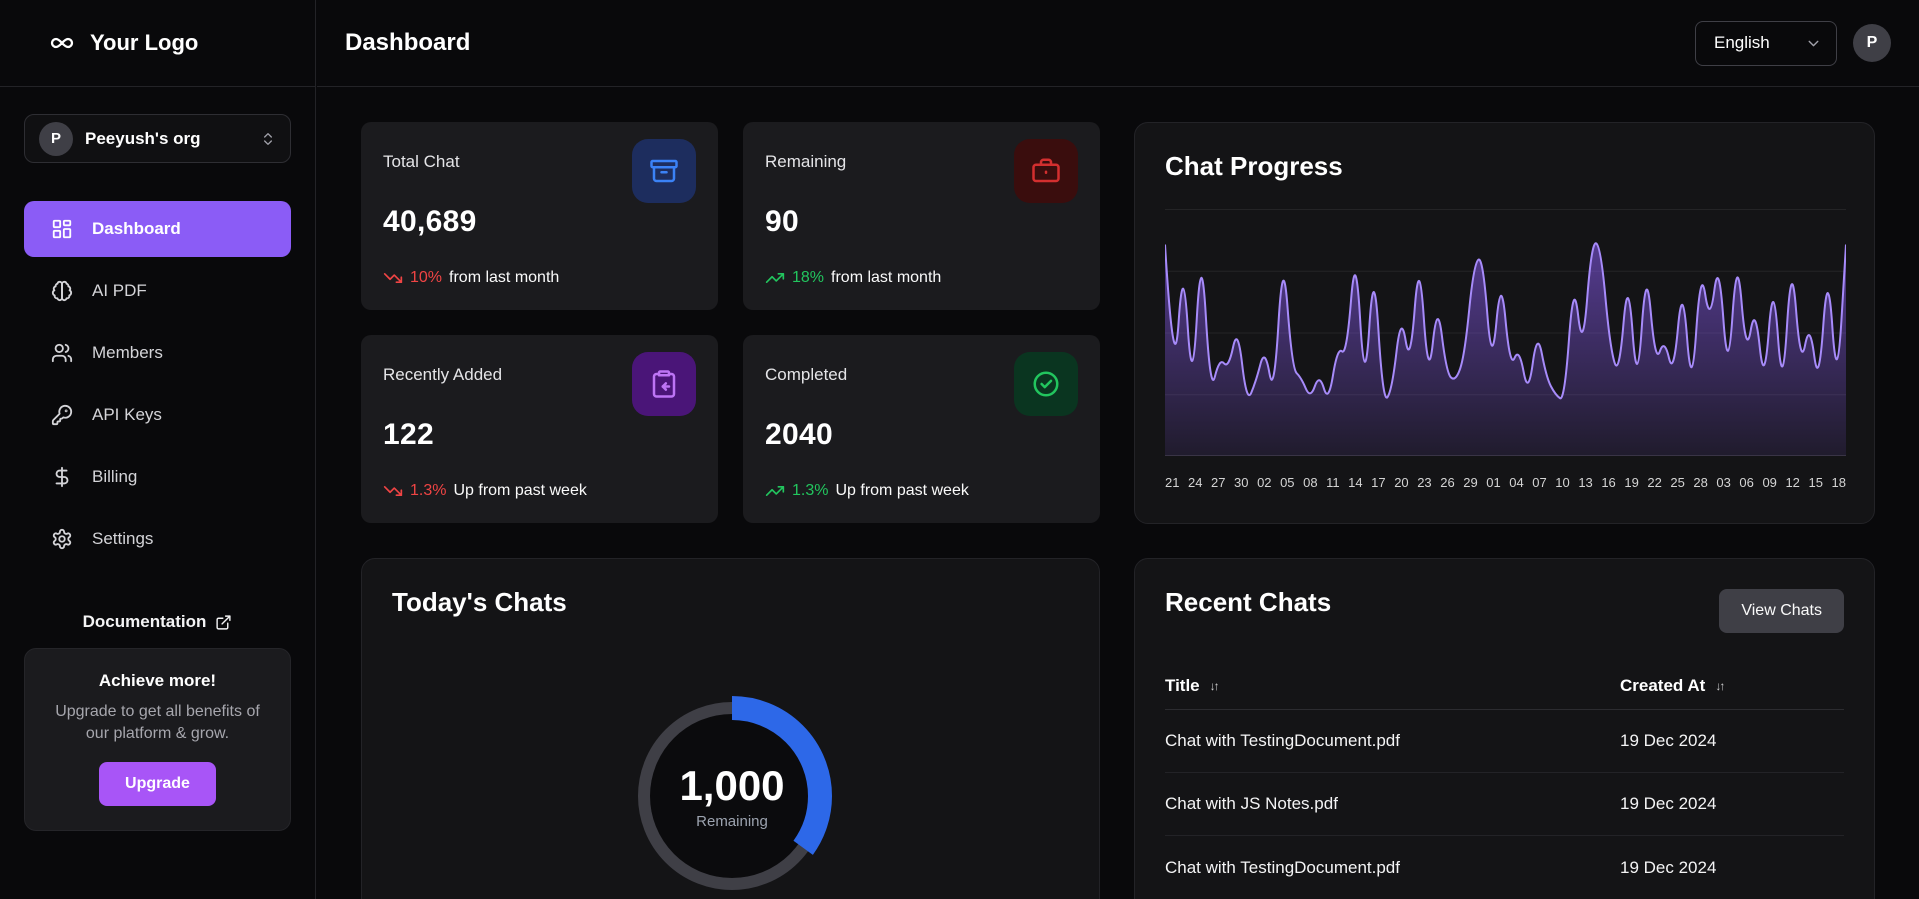 Image resolution: width=1919 pixels, height=899 pixels. What do you see at coordinates (1516, 482) in the screenshot?
I see `x-tick-label: 04` at bounding box center [1516, 482].